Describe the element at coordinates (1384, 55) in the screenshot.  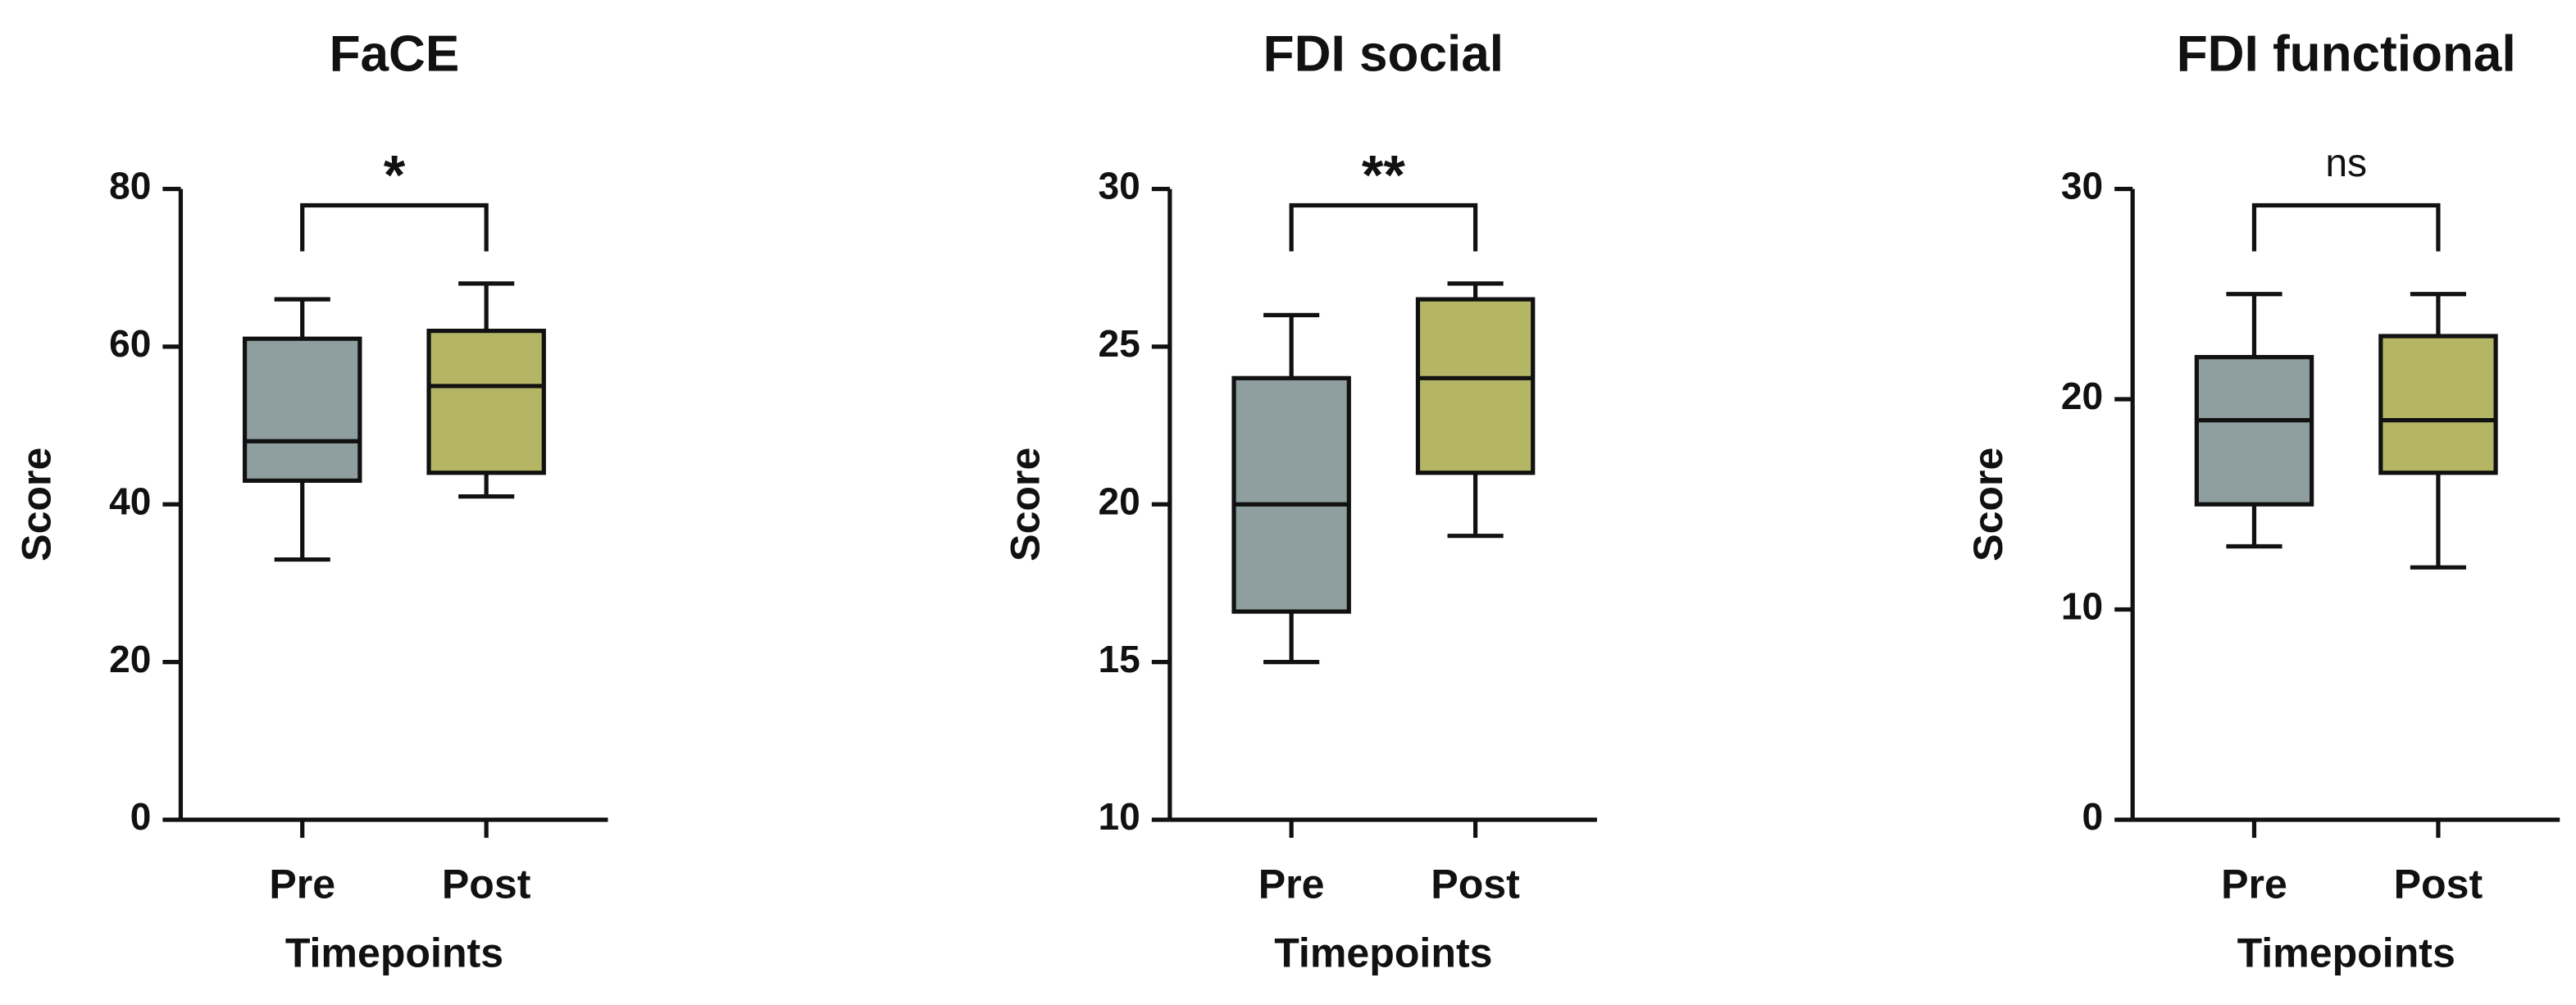
I see `chart-title: FDI social` at that location.